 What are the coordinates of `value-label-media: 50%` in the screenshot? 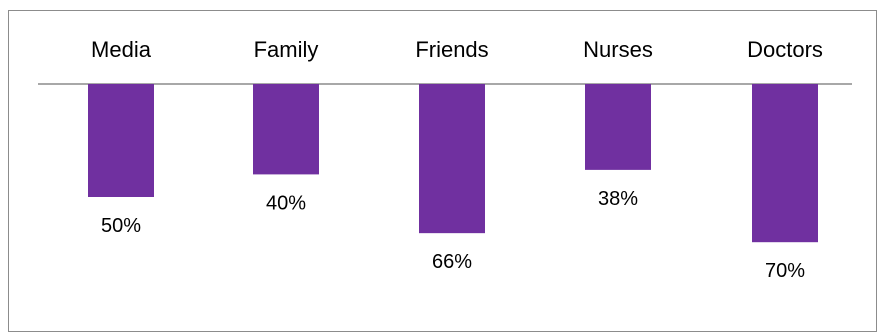 It's located at (121, 226).